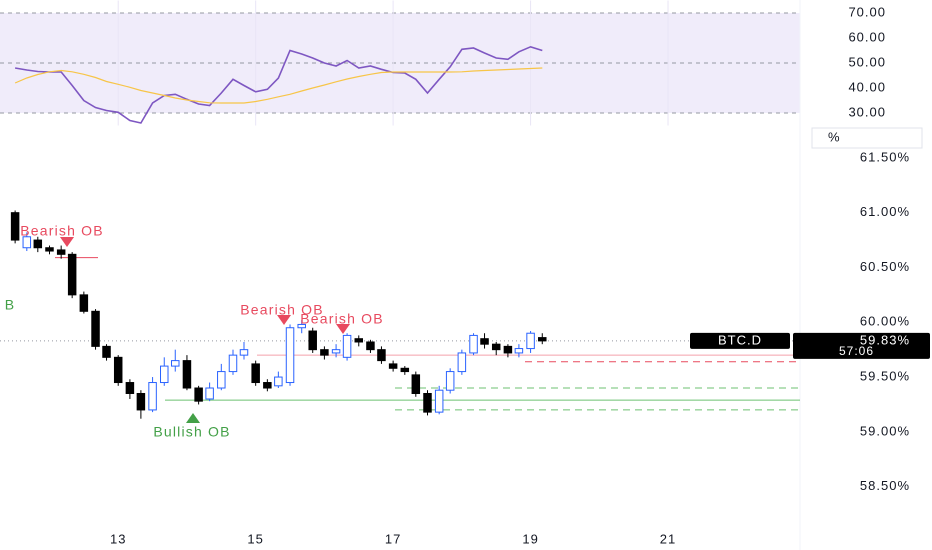 The height and width of the screenshot is (550, 932). What do you see at coordinates (885, 375) in the screenshot?
I see `y-tick-label: 59.50%` at bounding box center [885, 375].